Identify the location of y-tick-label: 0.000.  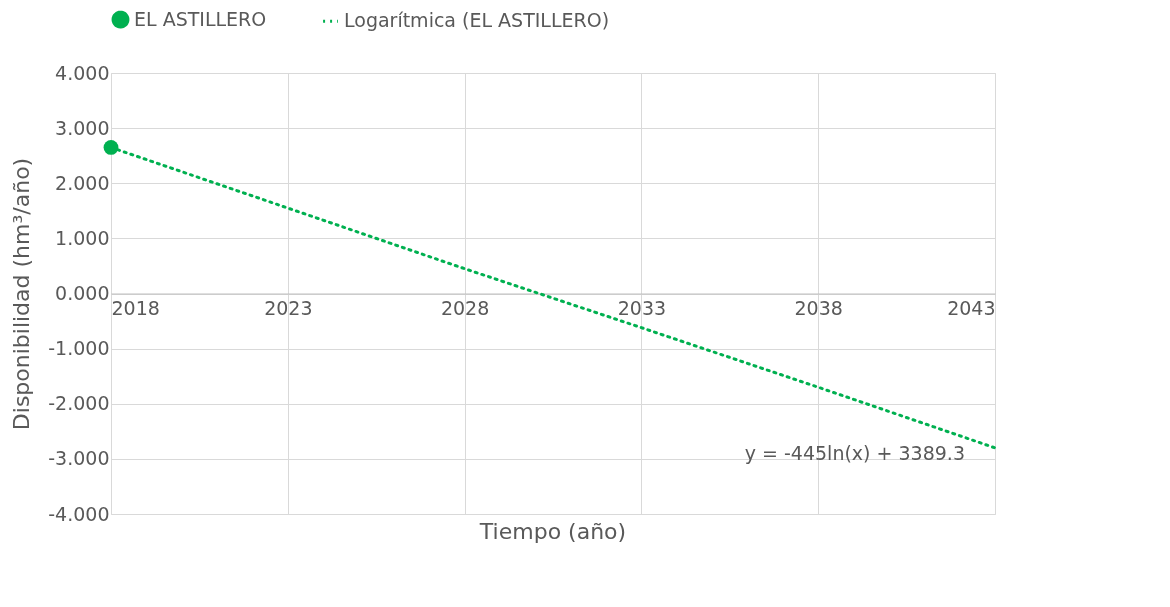
(82, 293).